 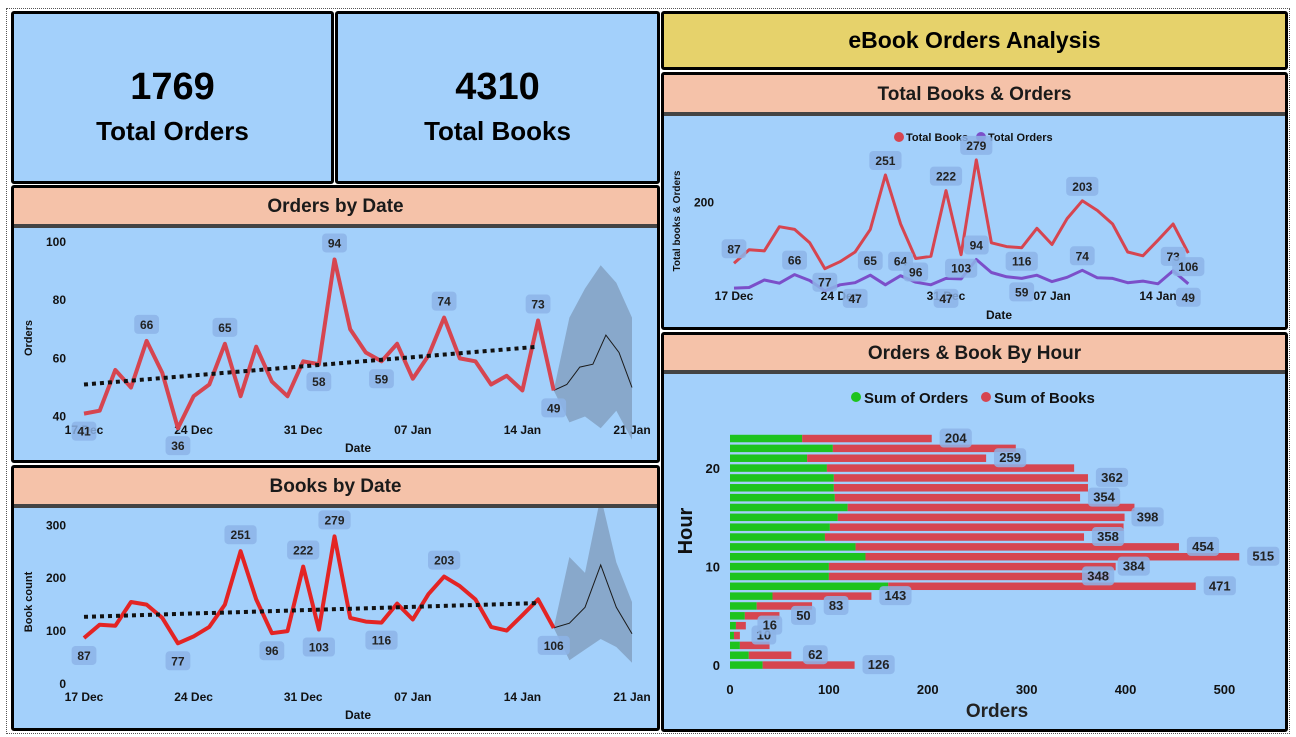 What do you see at coordinates (713, 468) in the screenshot?
I see `y-tick-label: 20` at bounding box center [713, 468].